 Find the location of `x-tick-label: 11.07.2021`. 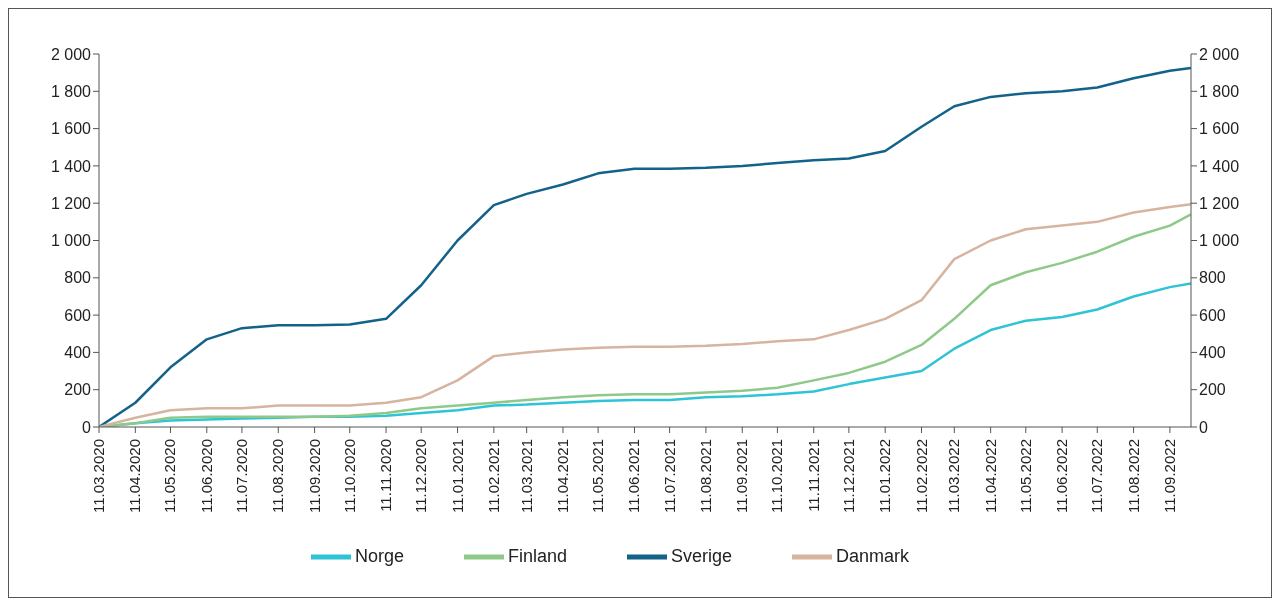

x-tick-label: 11.07.2021 is located at coordinates (669, 476).